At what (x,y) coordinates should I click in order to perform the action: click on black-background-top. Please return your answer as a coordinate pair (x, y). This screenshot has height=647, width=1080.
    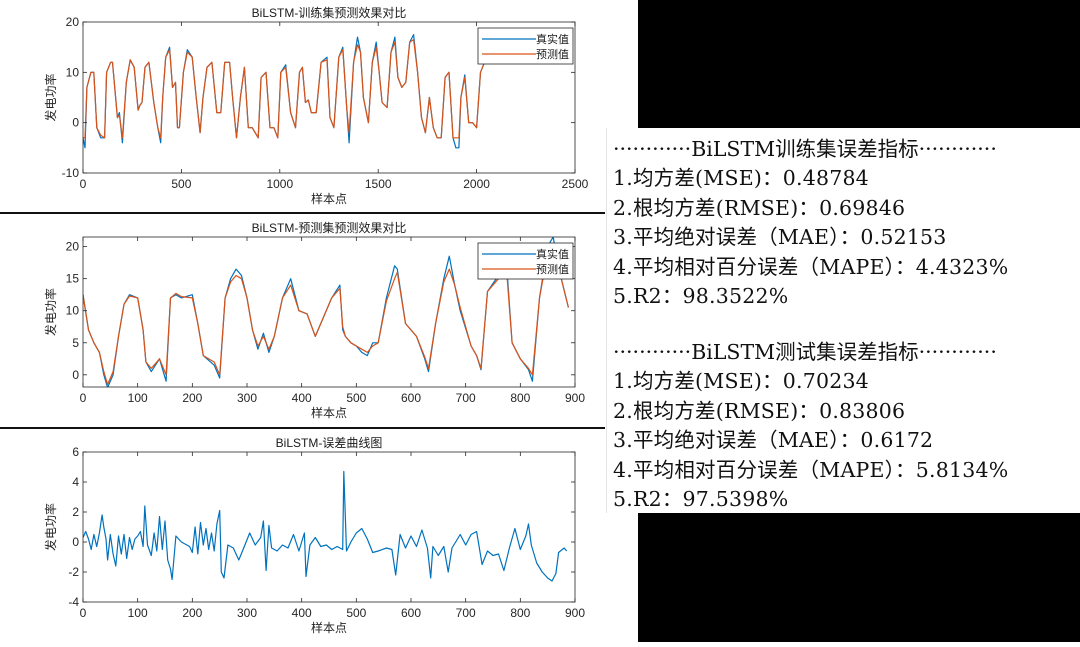
    Looking at the image, I should click on (859, 64).